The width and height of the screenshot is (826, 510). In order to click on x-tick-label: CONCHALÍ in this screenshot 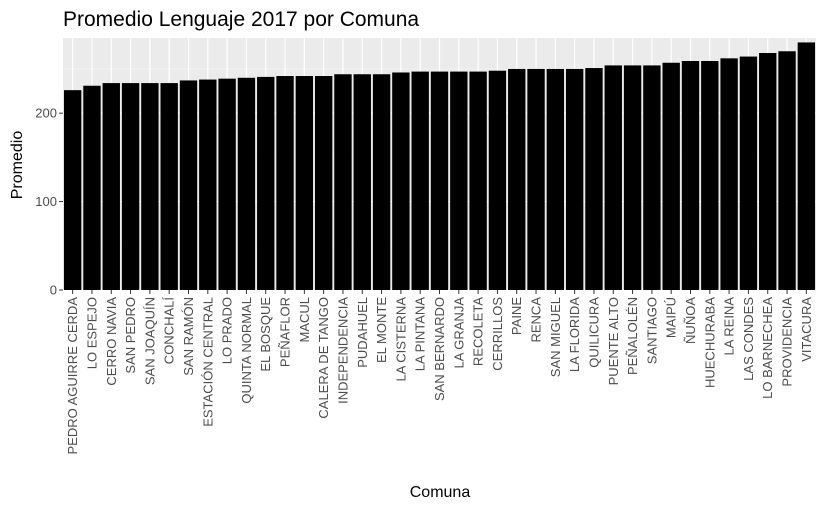, I will do `click(169, 331)`.